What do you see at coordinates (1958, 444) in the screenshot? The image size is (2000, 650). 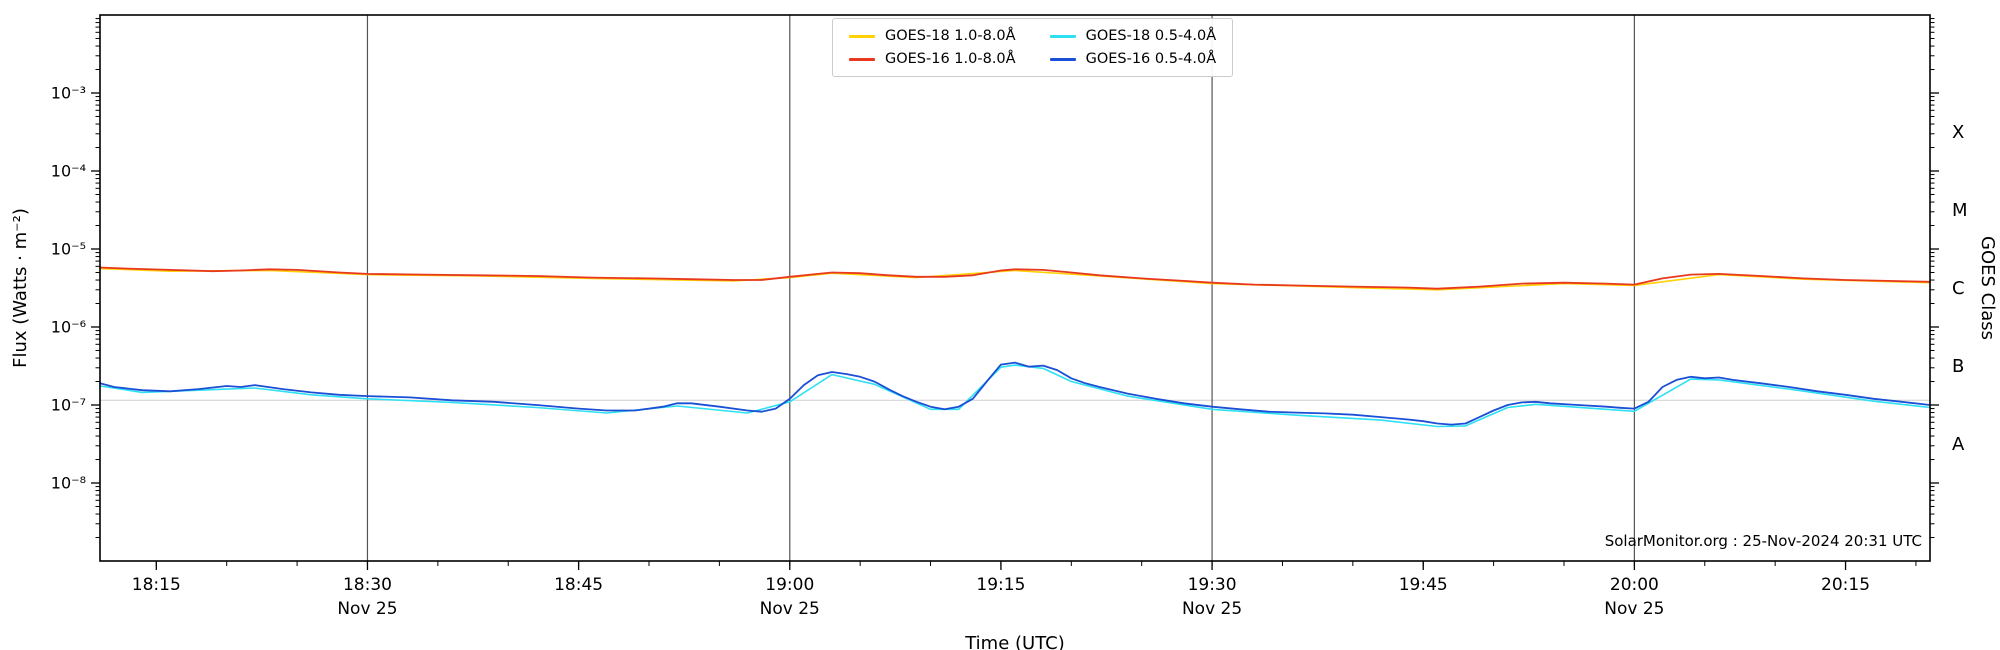 I see `goes-class-letter: A` at bounding box center [1958, 444].